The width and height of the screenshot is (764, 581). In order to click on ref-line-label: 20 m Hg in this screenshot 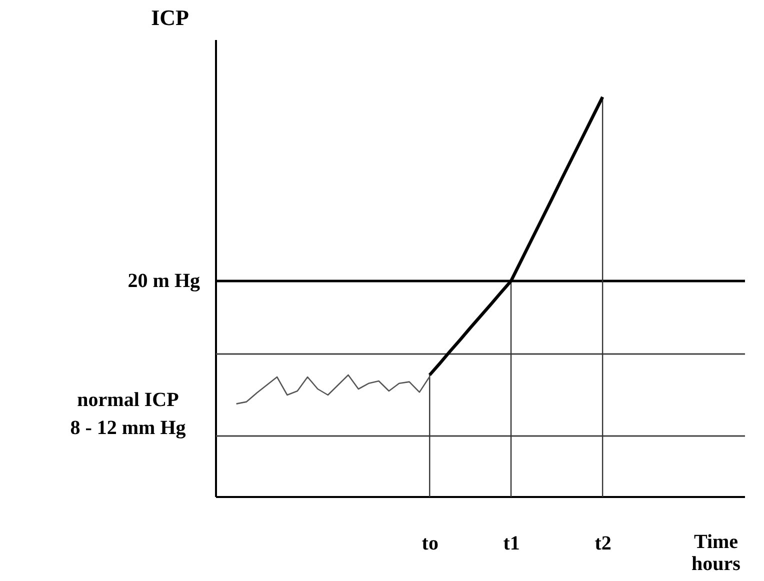, I will do `click(164, 281)`.